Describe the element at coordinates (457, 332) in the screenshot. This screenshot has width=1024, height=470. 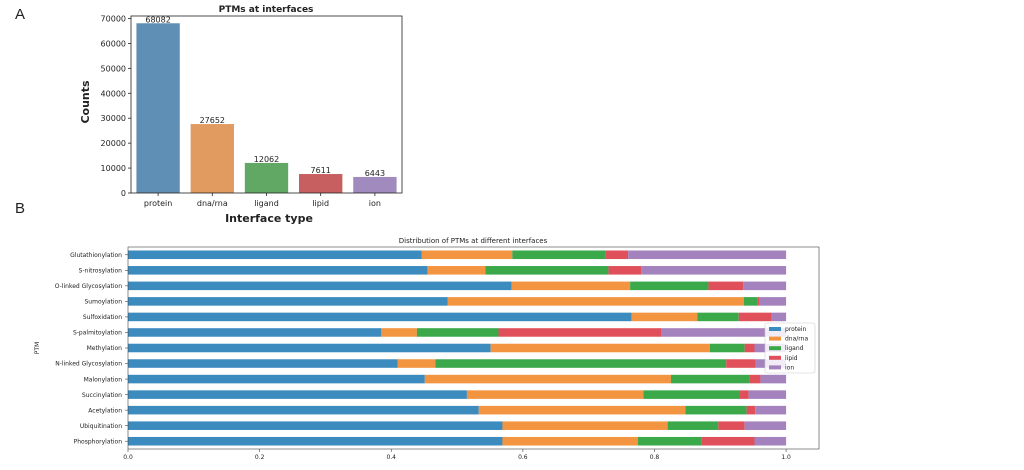
I see `segment-s-palmitoylation-ligand` at that location.